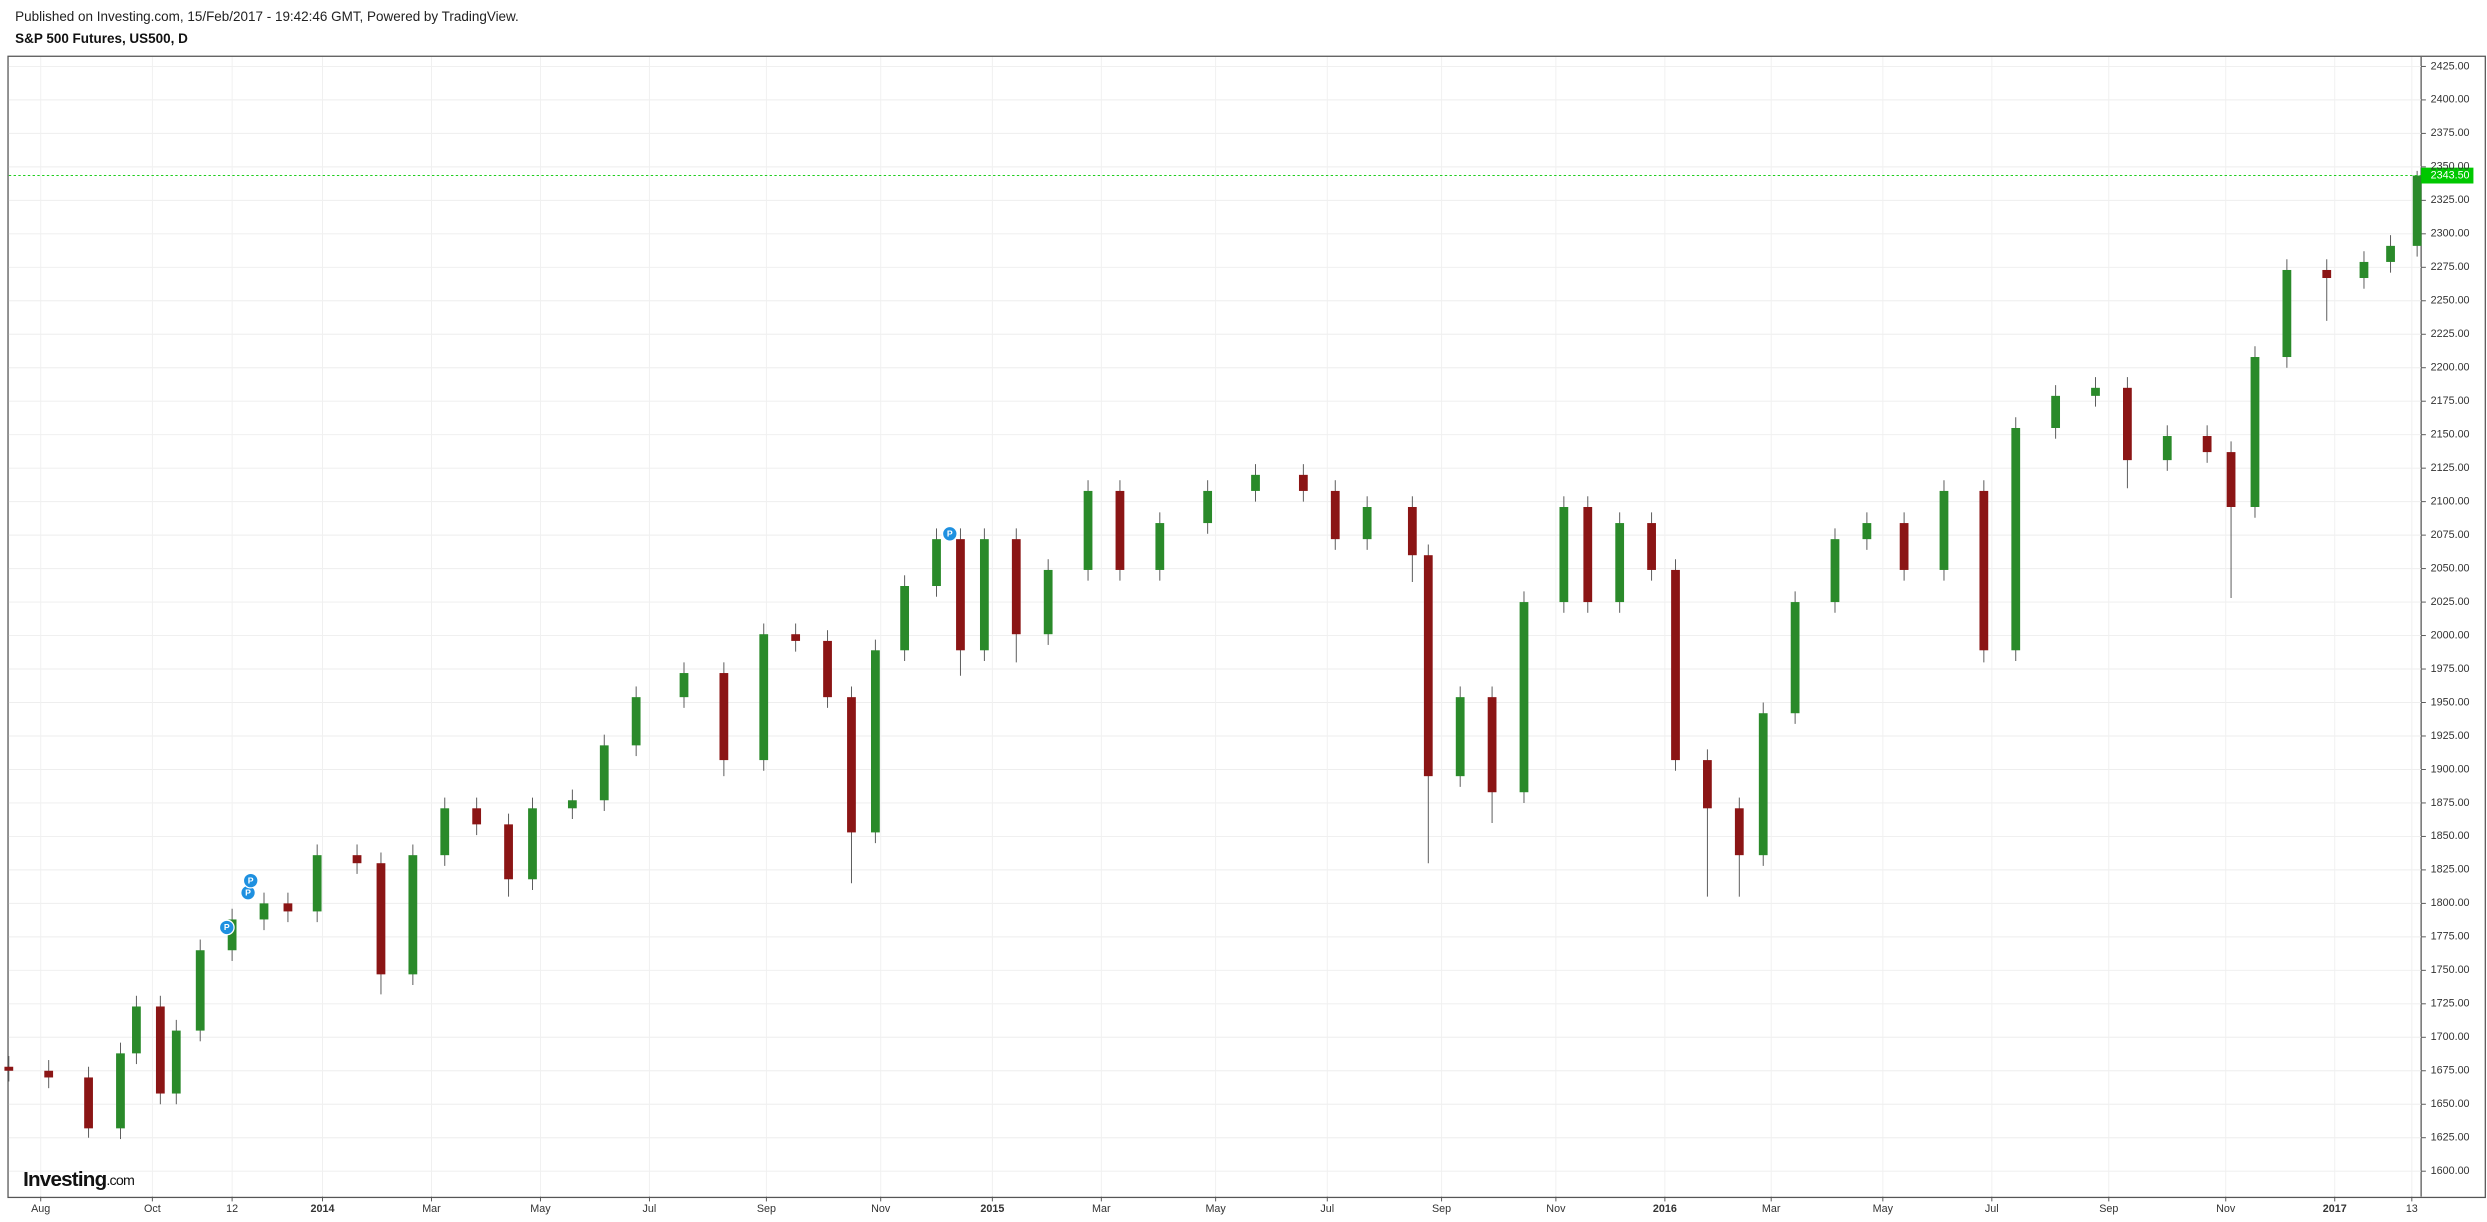 The width and height of the screenshot is (2487, 1222). I want to click on y-tick-label: 2275.00, so click(2450, 267).